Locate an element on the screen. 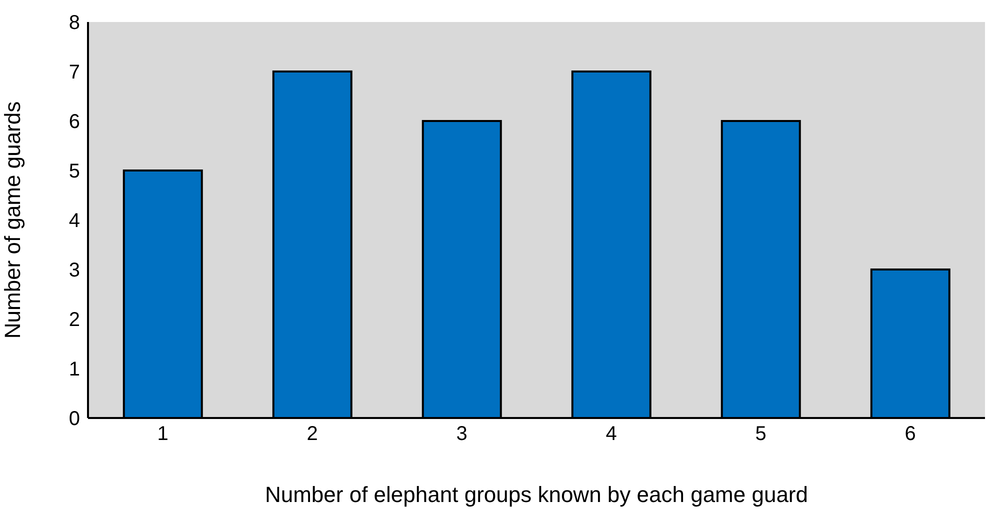 The width and height of the screenshot is (987, 512). x-tick-label: 4 is located at coordinates (611, 434).